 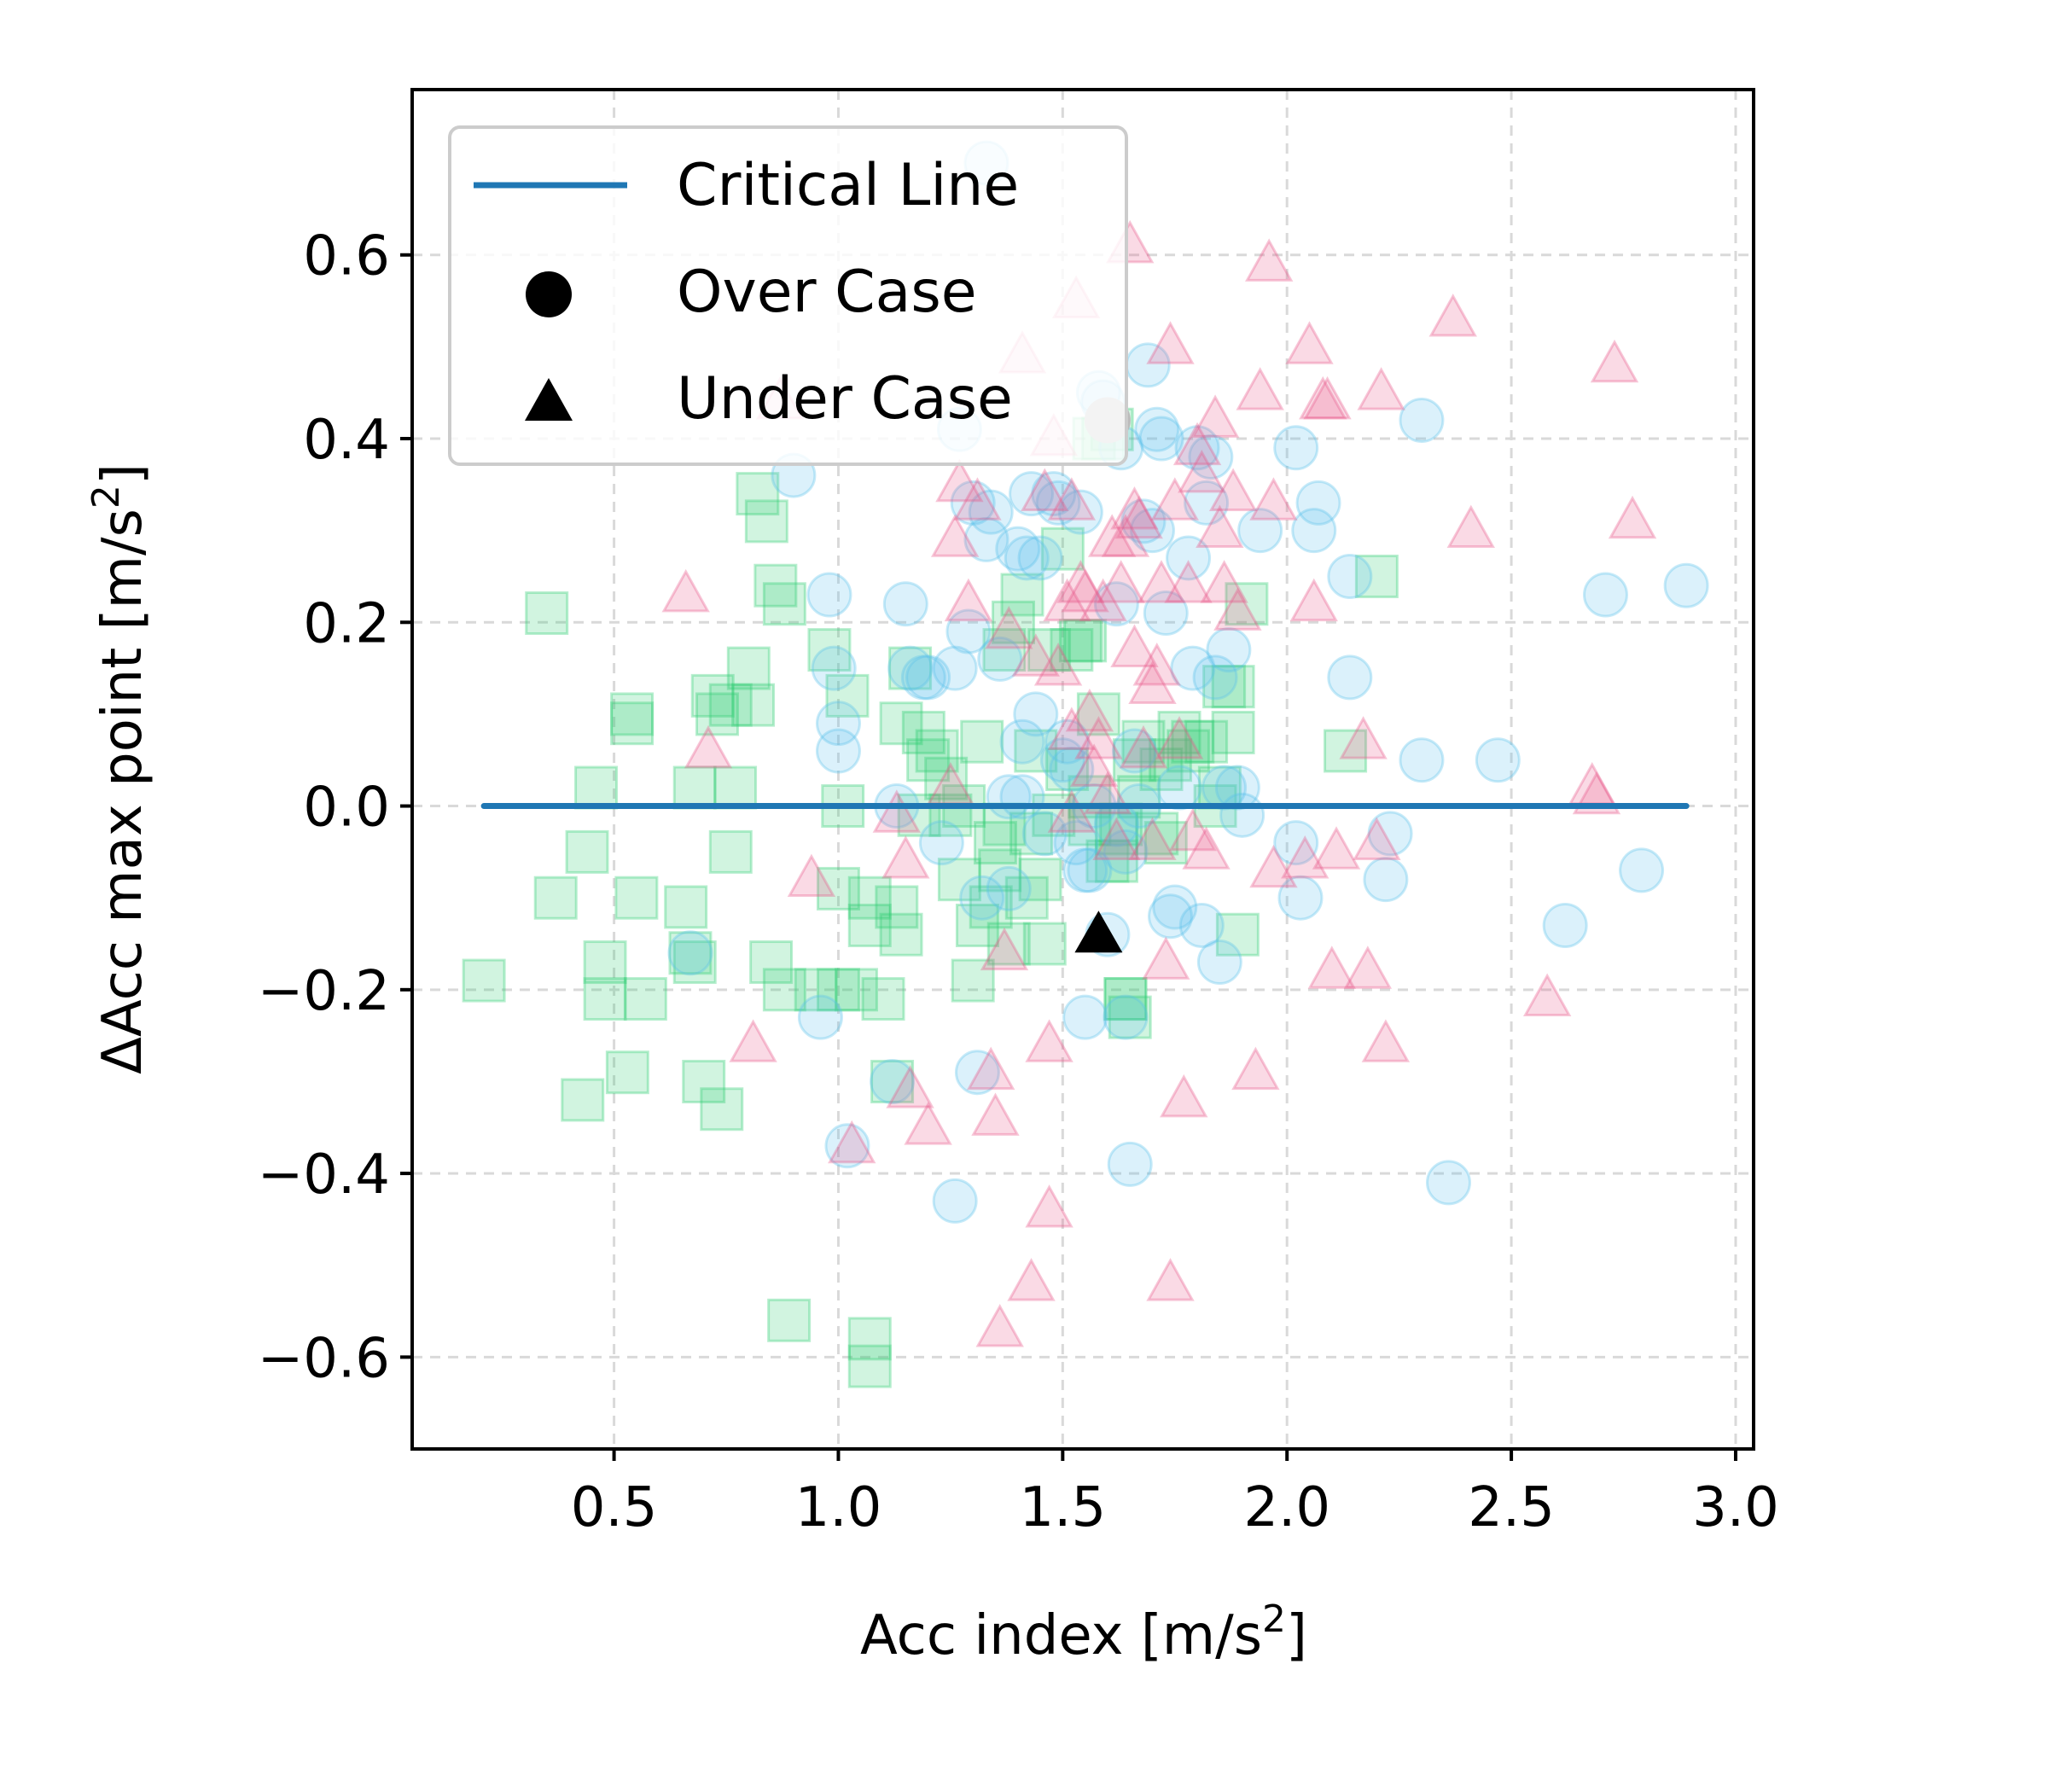 What do you see at coordinates (614, 1507) in the screenshot?
I see `x-tick-label: 0.5` at bounding box center [614, 1507].